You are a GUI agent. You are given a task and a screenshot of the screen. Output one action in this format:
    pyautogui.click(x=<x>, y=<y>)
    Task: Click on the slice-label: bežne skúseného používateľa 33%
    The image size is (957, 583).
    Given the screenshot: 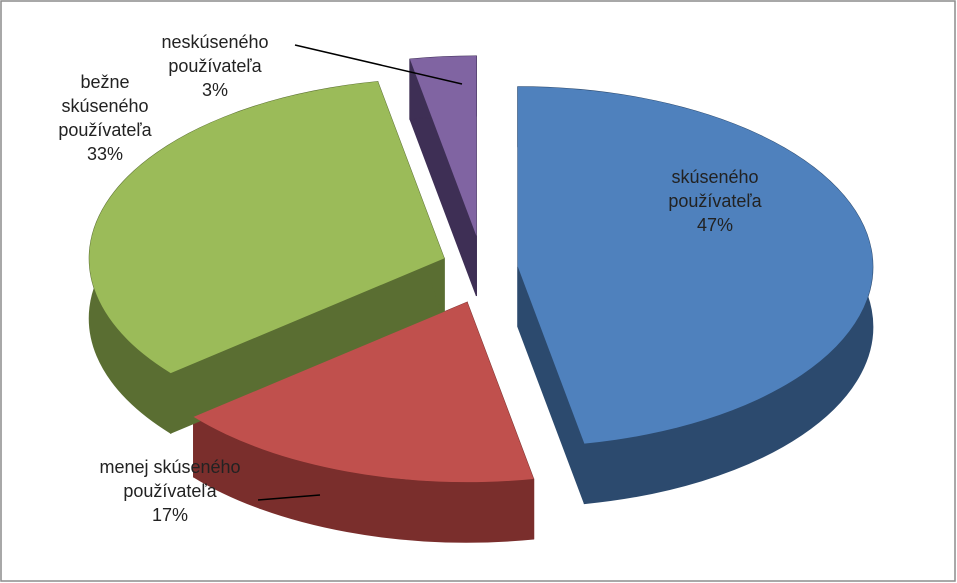 What is the action you would take?
    pyautogui.click(x=105, y=118)
    